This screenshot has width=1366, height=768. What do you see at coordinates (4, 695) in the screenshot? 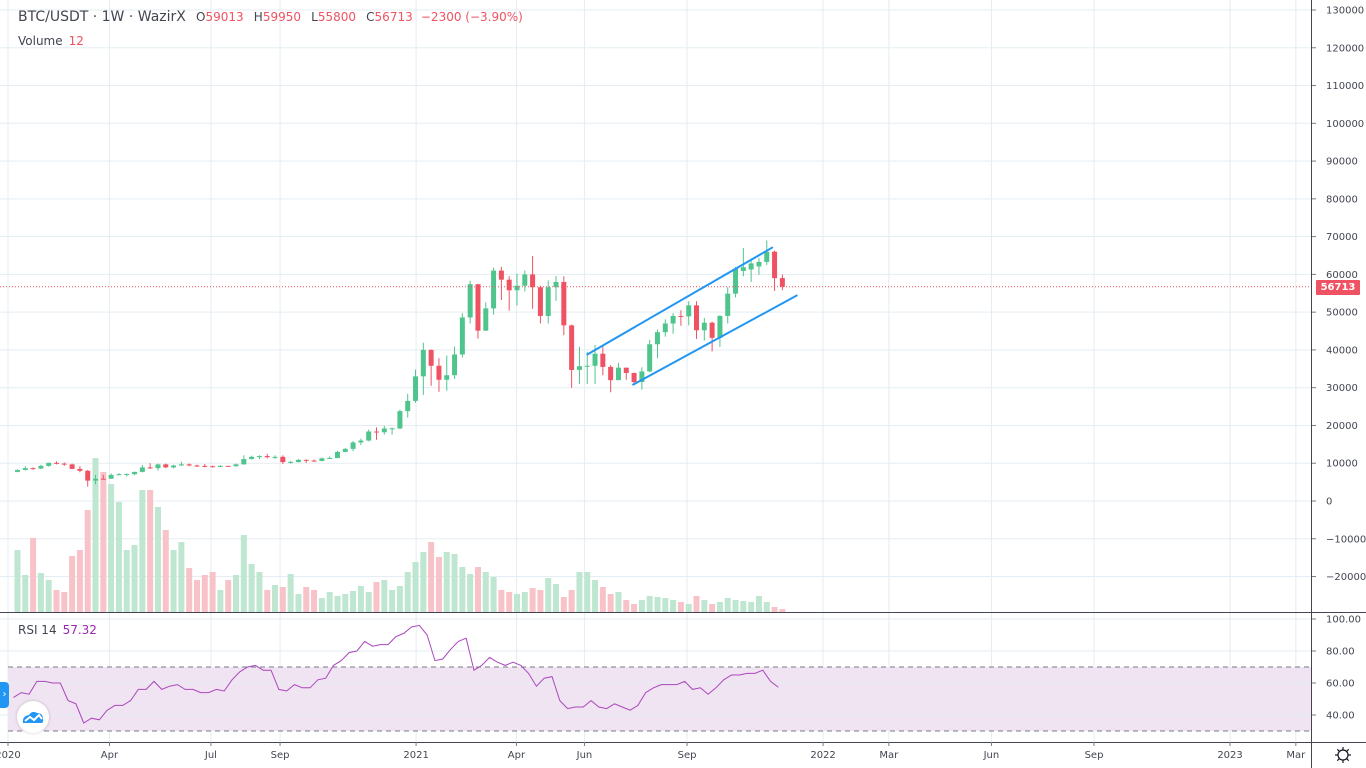
I see `chevron-right-icon: ›` at bounding box center [4, 695].